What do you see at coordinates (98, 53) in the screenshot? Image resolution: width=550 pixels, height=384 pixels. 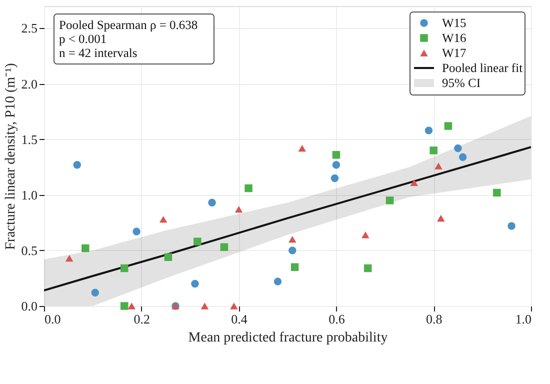 I see `annotation: n = 42 intervals` at bounding box center [98, 53].